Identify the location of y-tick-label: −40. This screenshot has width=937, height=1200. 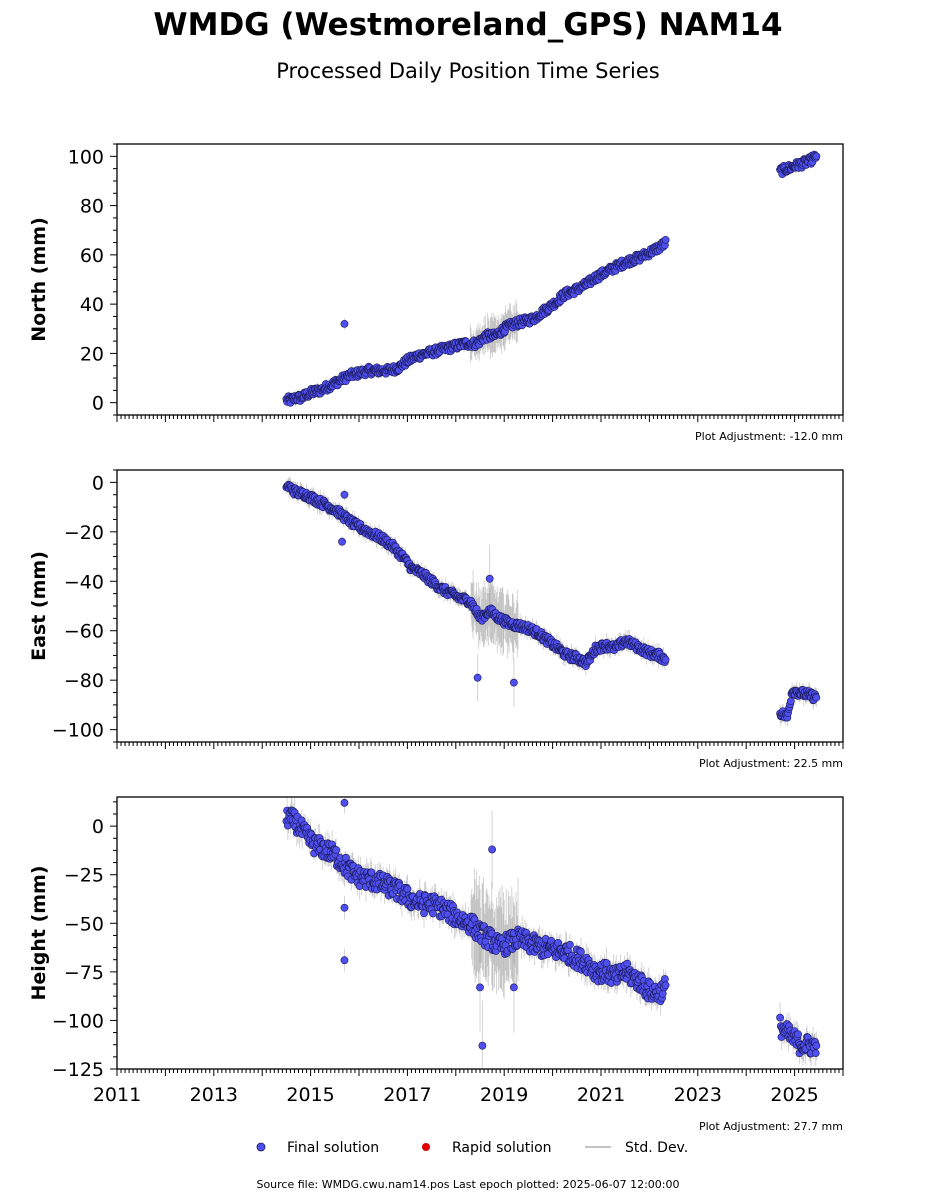
(84, 582).